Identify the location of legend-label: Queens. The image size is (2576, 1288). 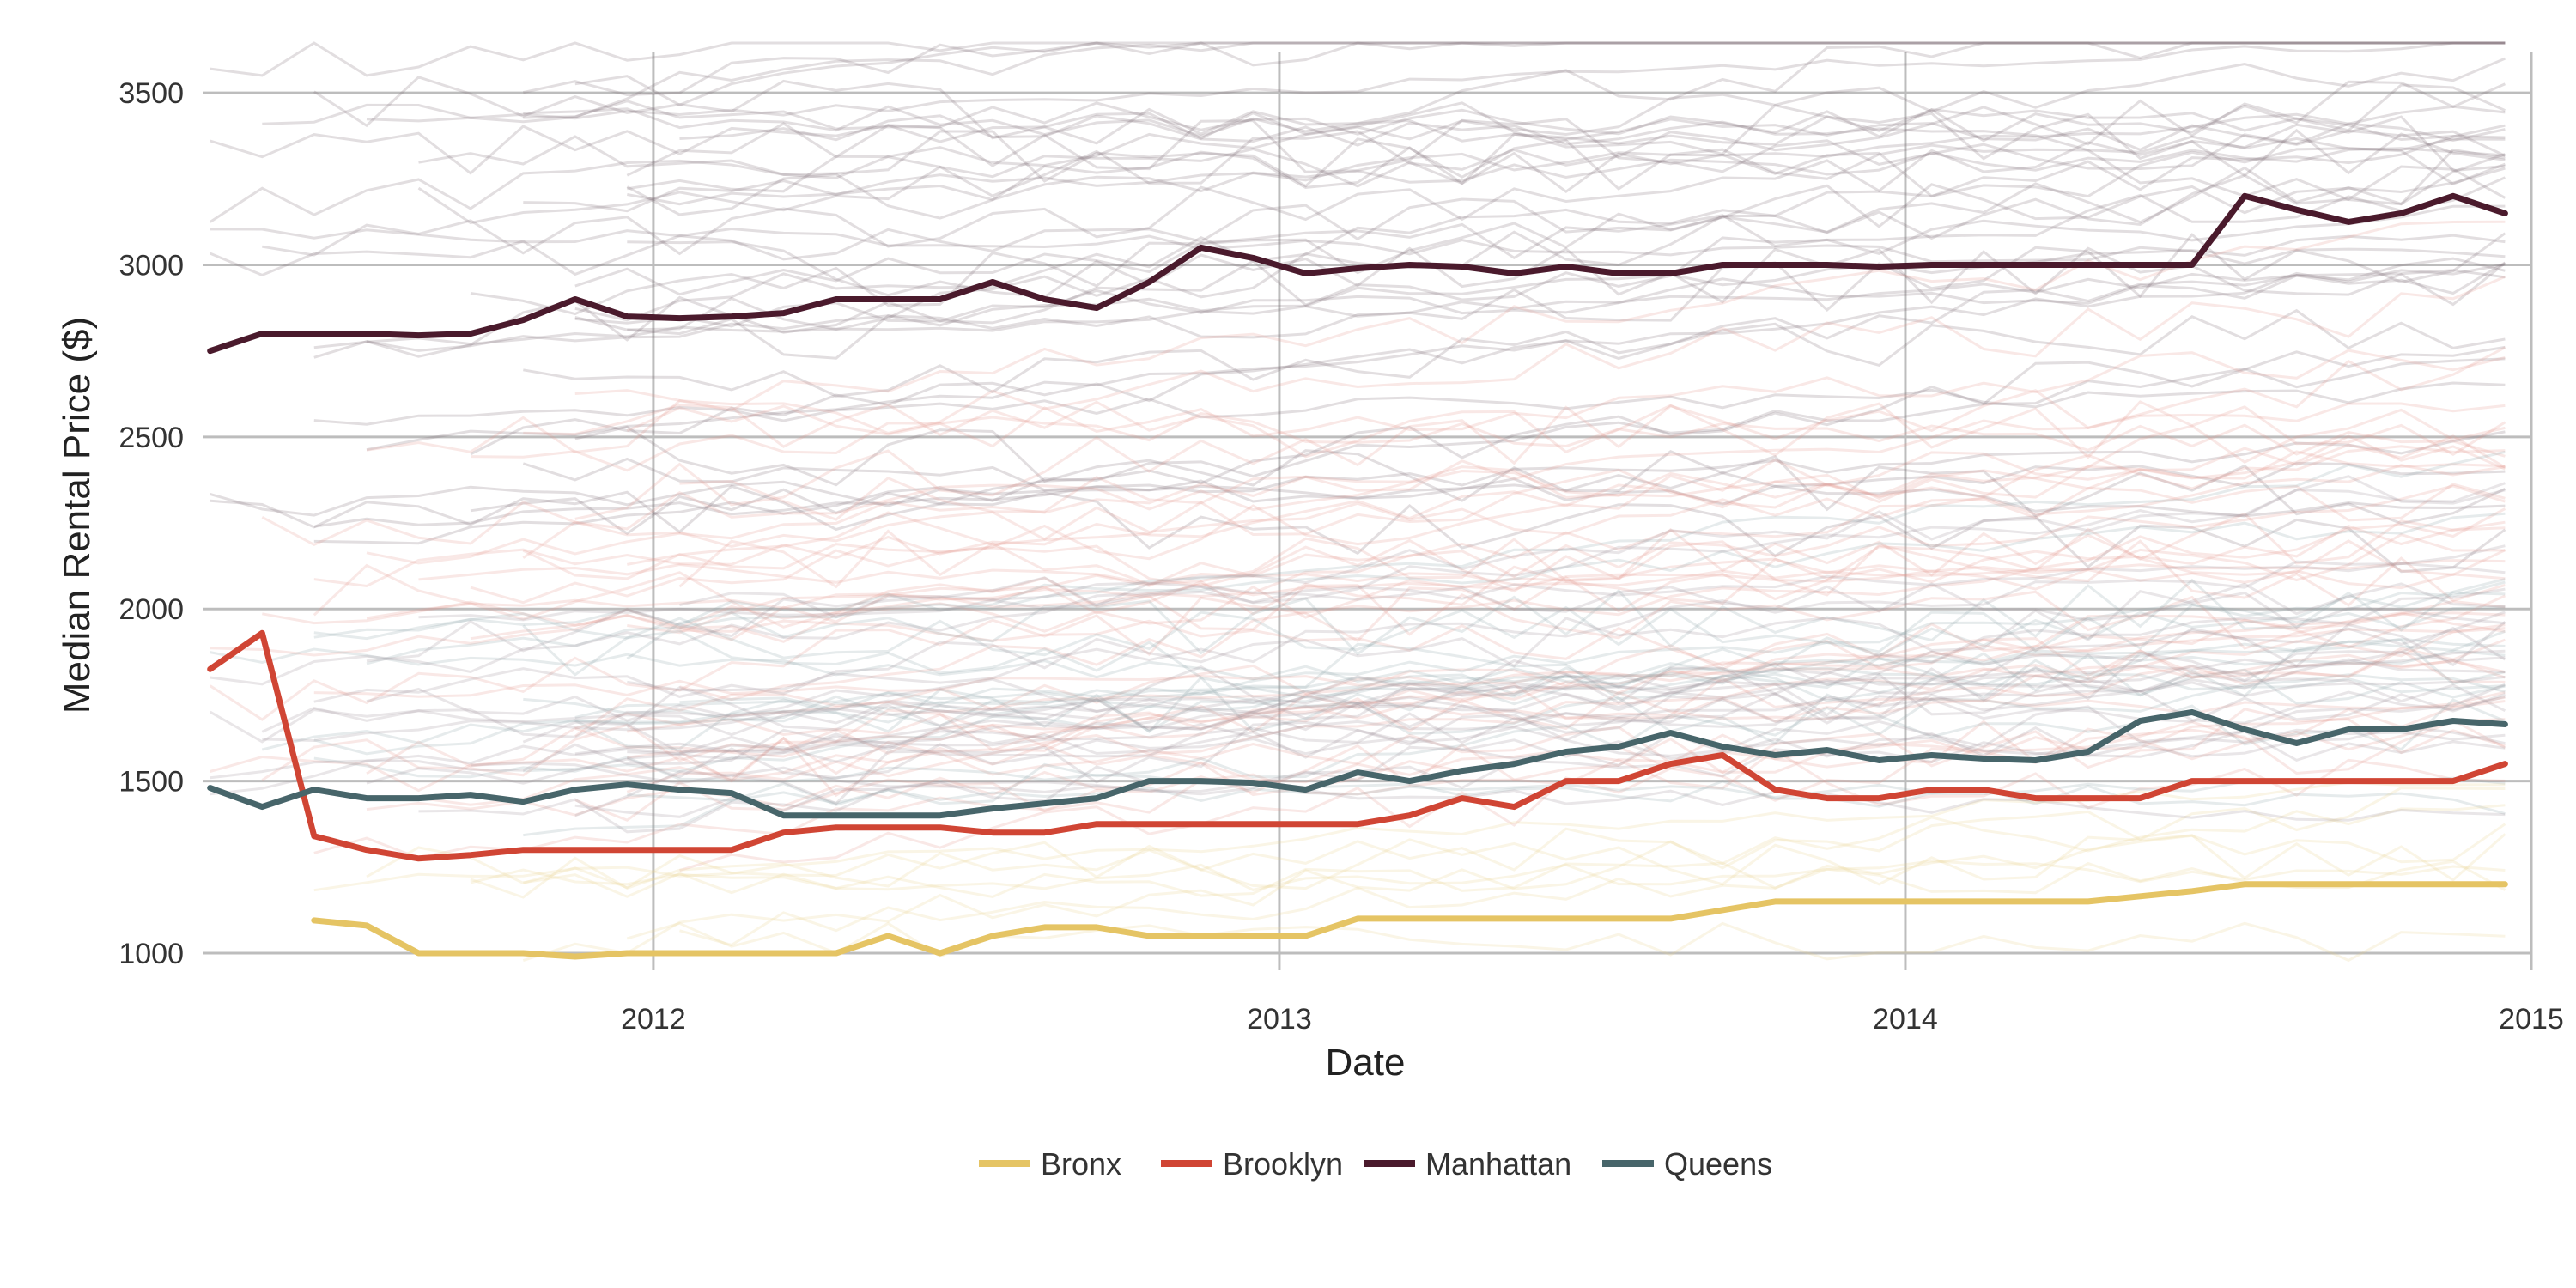
(1718, 1164).